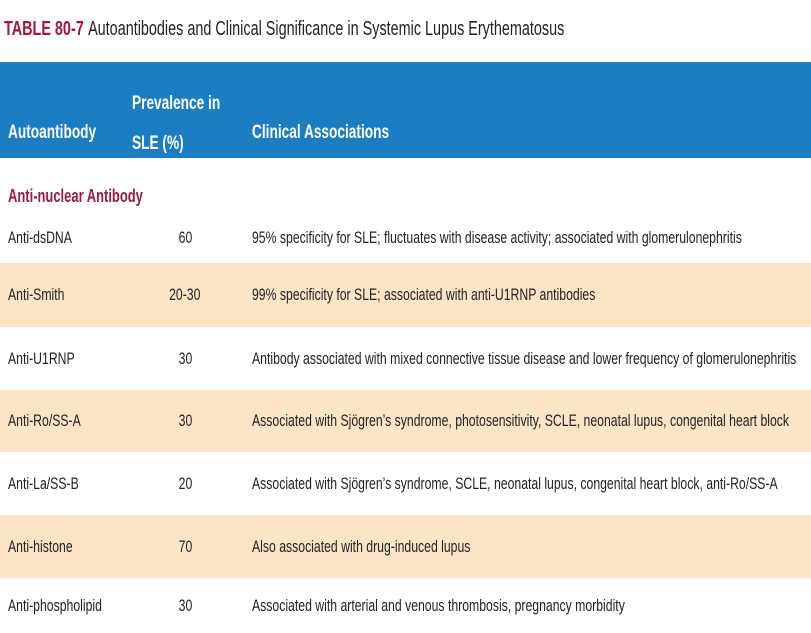 Image resolution: width=811 pixels, height=633 pixels. I want to click on table-cell: Anti-phospholipid, so click(73, 606).